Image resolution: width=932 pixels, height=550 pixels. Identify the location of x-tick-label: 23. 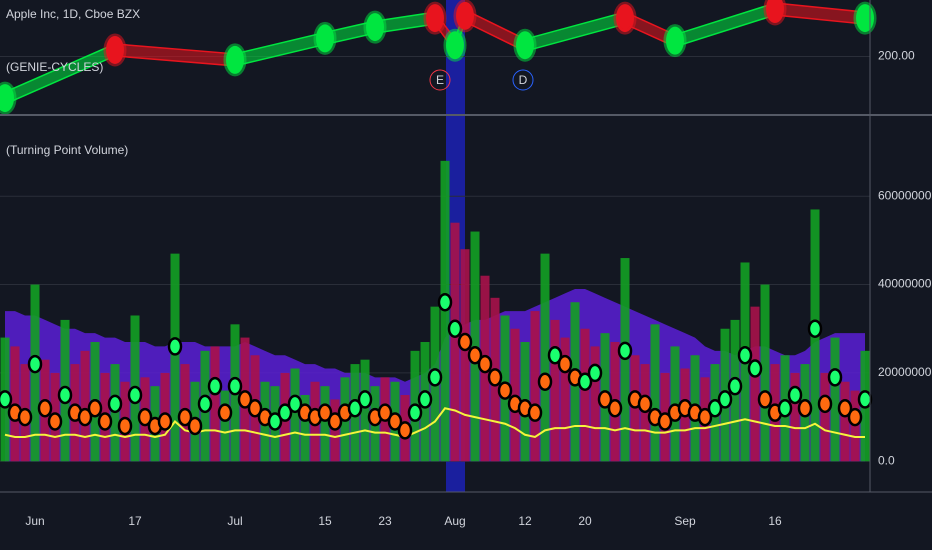
(385, 521).